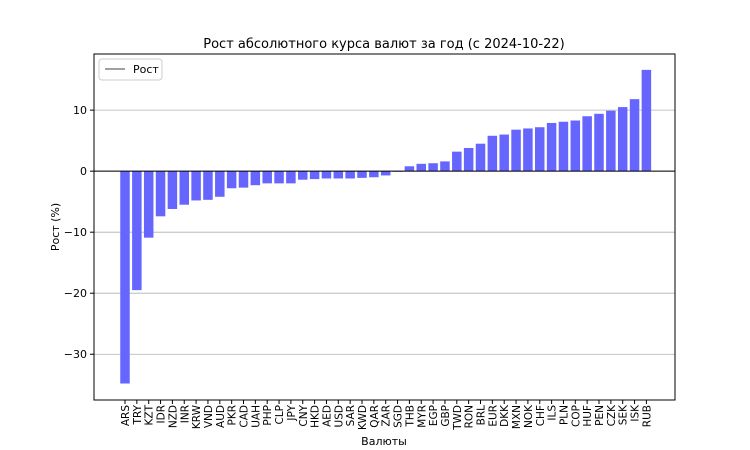  What do you see at coordinates (138, 414) in the screenshot?
I see `x-tick-label: TRY` at bounding box center [138, 414].